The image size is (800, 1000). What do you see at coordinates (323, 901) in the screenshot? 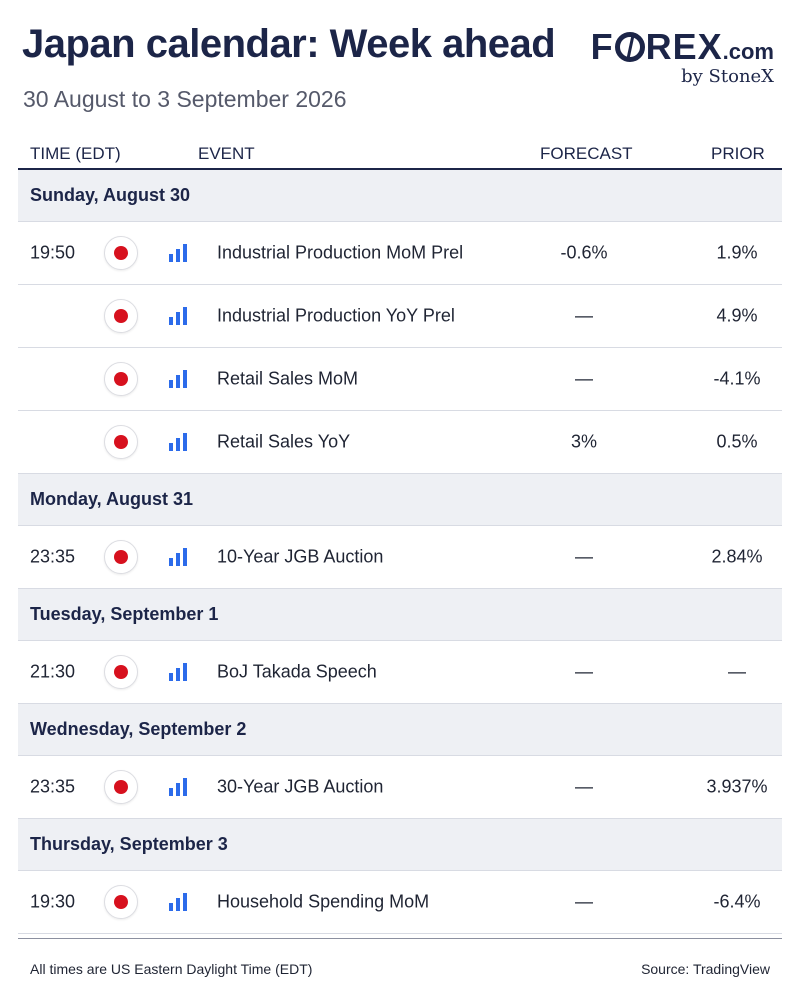
I see `event-name: Household Spending MoM` at bounding box center [323, 901].